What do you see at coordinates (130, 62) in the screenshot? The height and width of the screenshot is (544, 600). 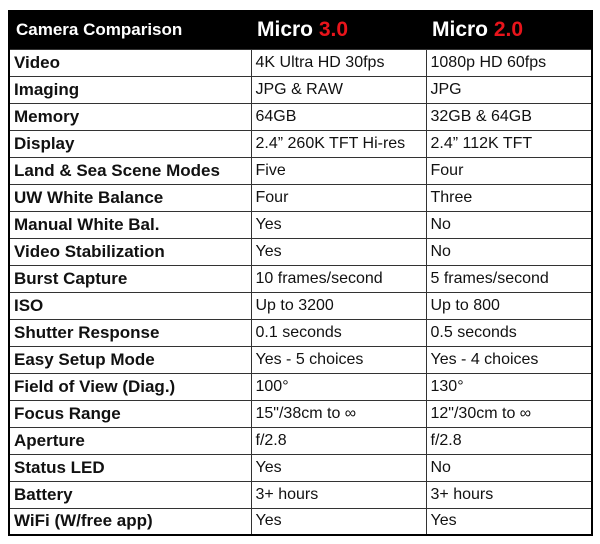 I see `feature-cell: Video` at bounding box center [130, 62].